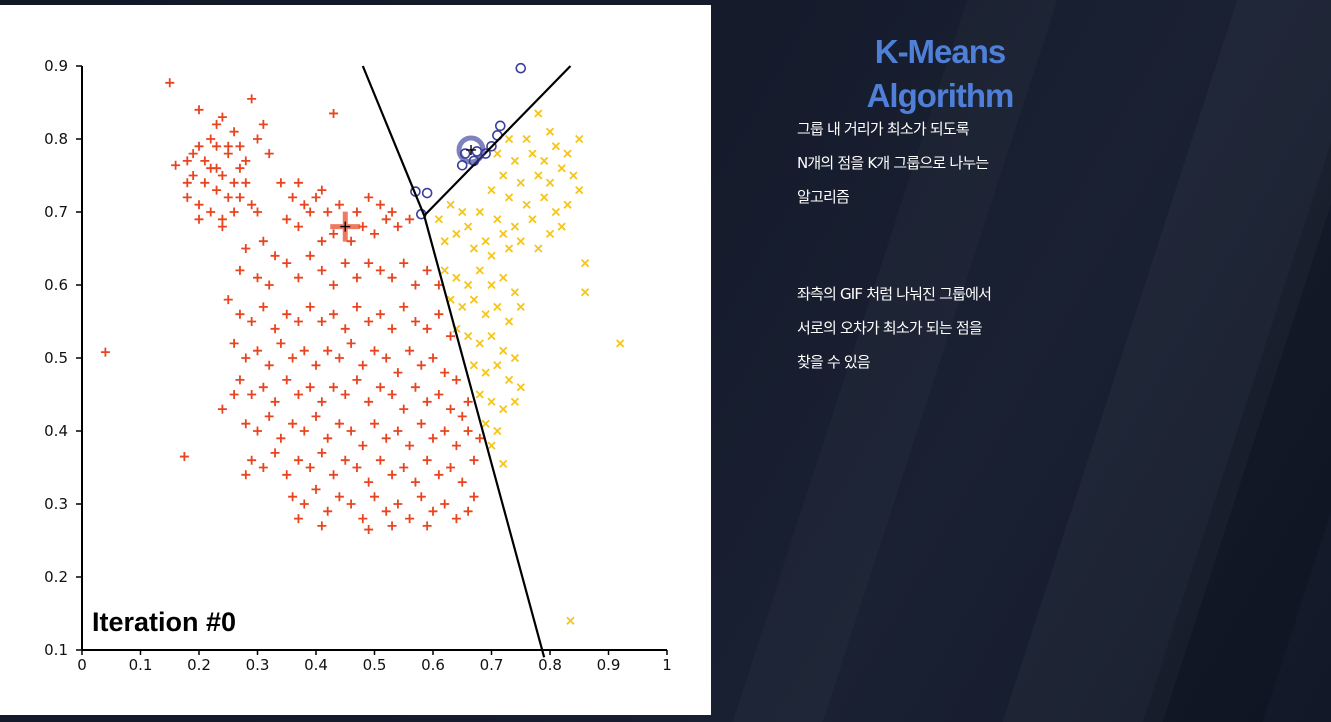 The height and width of the screenshot is (722, 1331). I want to click on slide-title-line: Algorithm, so click(940, 95).